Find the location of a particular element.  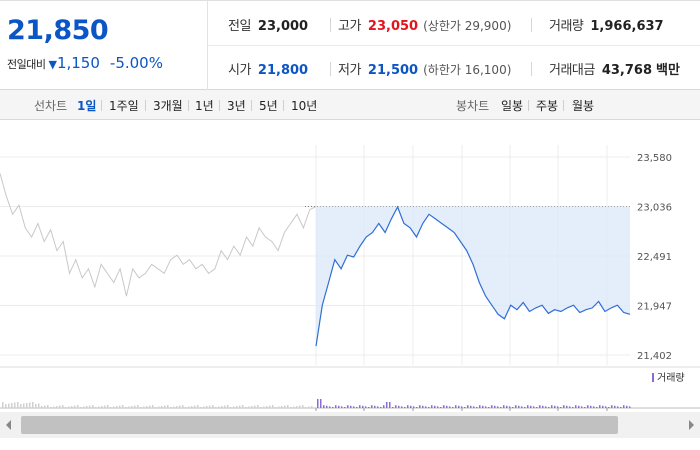

upper-limit: (상한가 29,900) is located at coordinates (467, 26).